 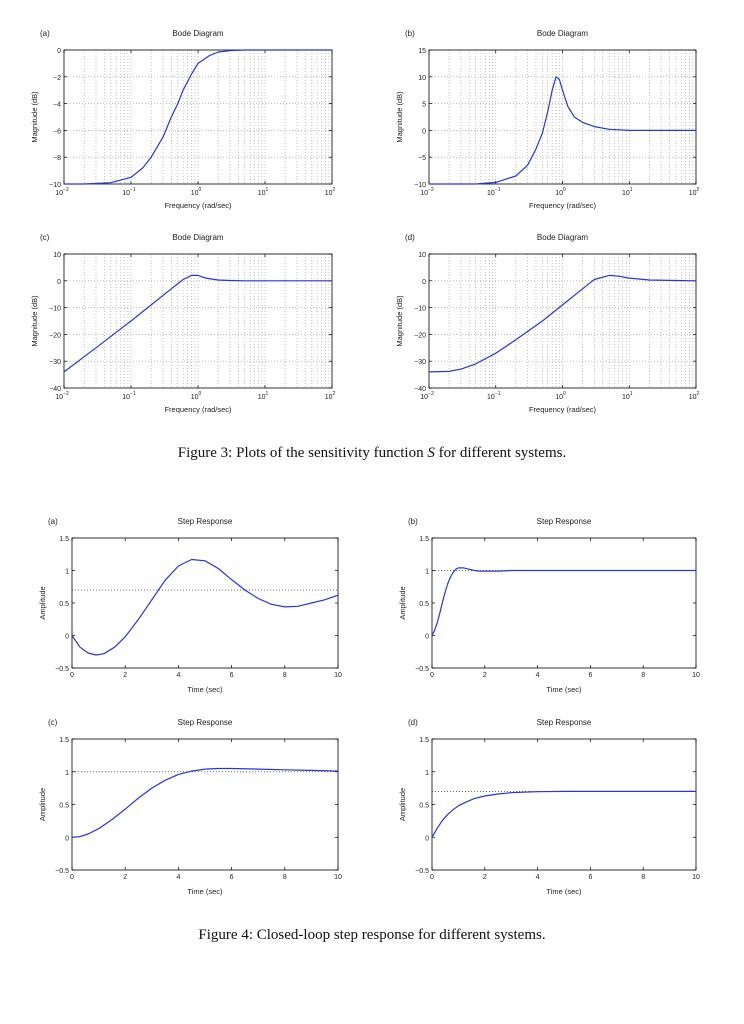 What do you see at coordinates (431, 453) in the screenshot?
I see `figure-3-caption-math: S` at bounding box center [431, 453].